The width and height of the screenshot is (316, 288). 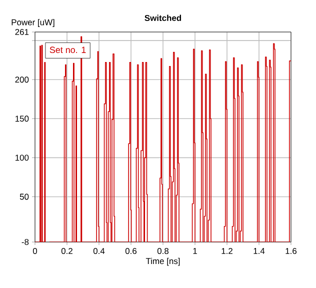 What do you see at coordinates (68, 50) in the screenshot?
I see `series-label: Set no. 1` at bounding box center [68, 50].